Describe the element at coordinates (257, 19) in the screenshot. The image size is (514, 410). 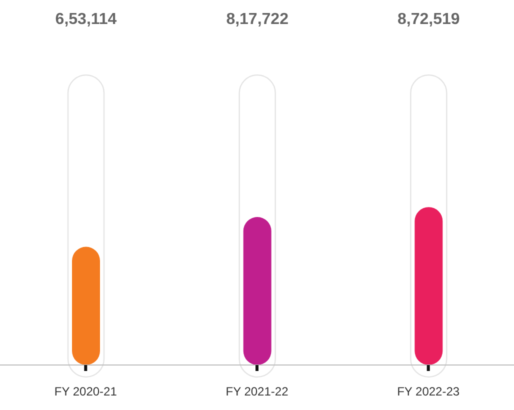
I see `data-label: 8,17,722` at that location.